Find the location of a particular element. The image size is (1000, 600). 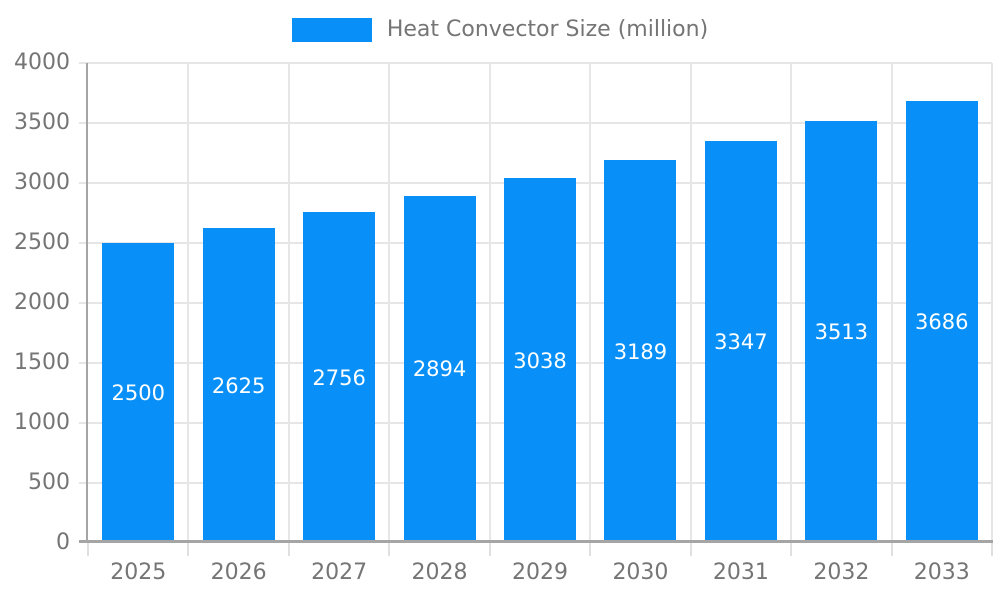

y-tick-label: 3000 is located at coordinates (42, 182).